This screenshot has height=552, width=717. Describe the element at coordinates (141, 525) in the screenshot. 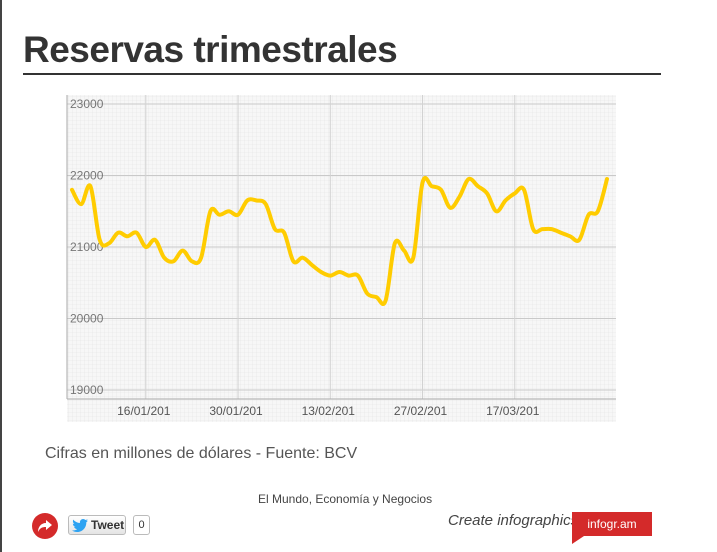

I see `tweet-count-badge: 0` at that location.